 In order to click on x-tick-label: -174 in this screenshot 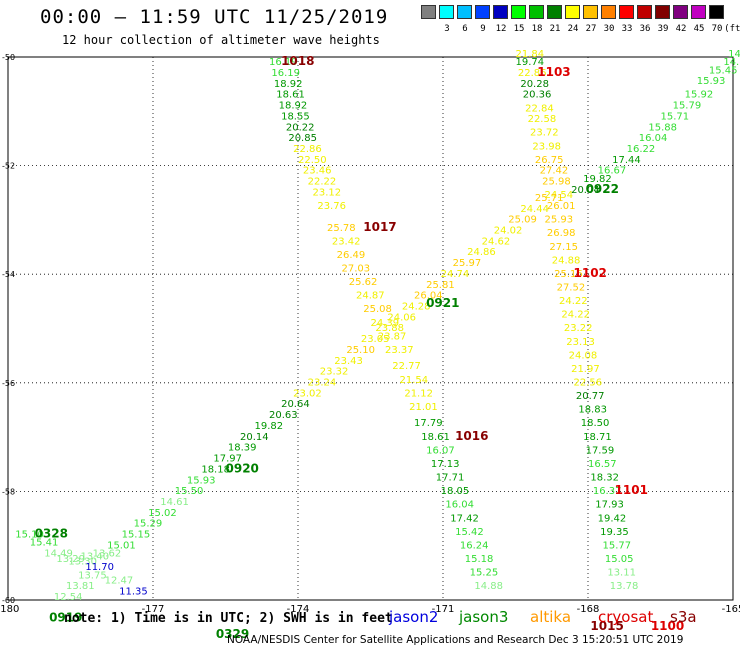, I will do `click(298, 609)`.